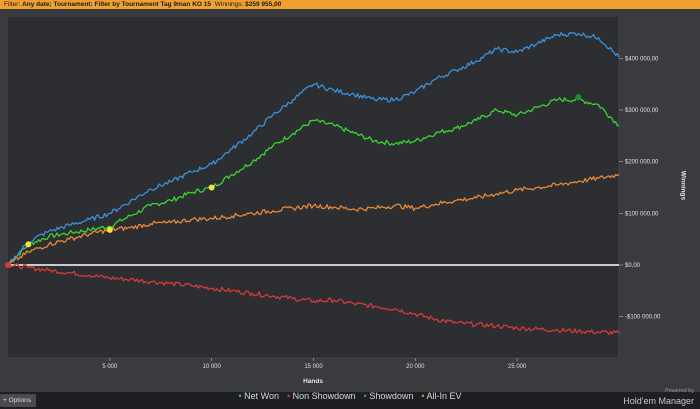  What do you see at coordinates (5, 400) in the screenshot?
I see `plus-icon: +` at bounding box center [5, 400].